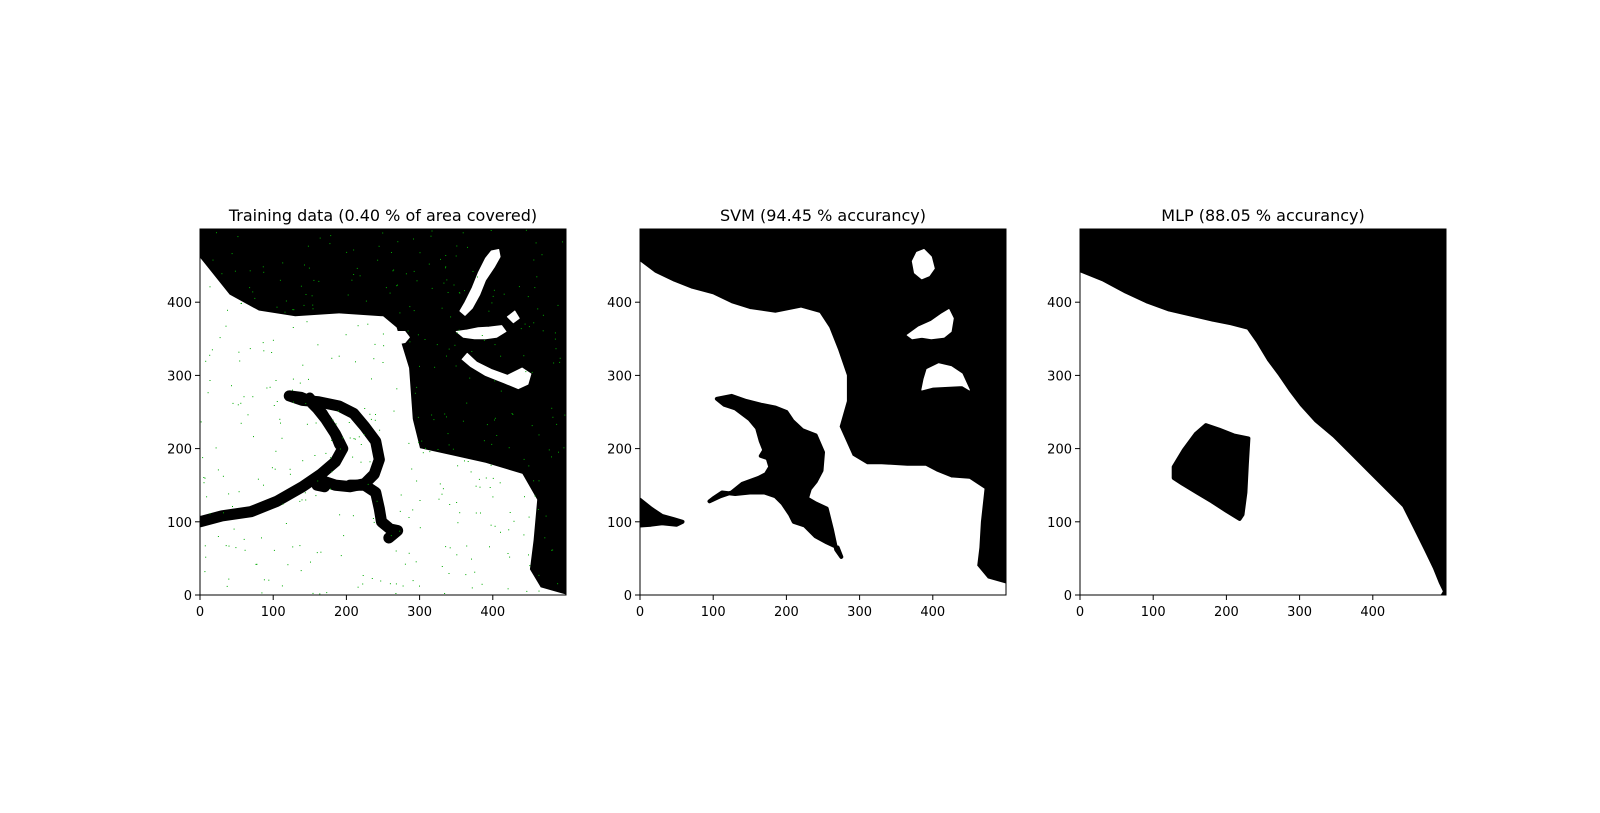 The width and height of the screenshot is (1600, 813). I want to click on panel-title: SVM (94.45 % accurancy), so click(823, 215).